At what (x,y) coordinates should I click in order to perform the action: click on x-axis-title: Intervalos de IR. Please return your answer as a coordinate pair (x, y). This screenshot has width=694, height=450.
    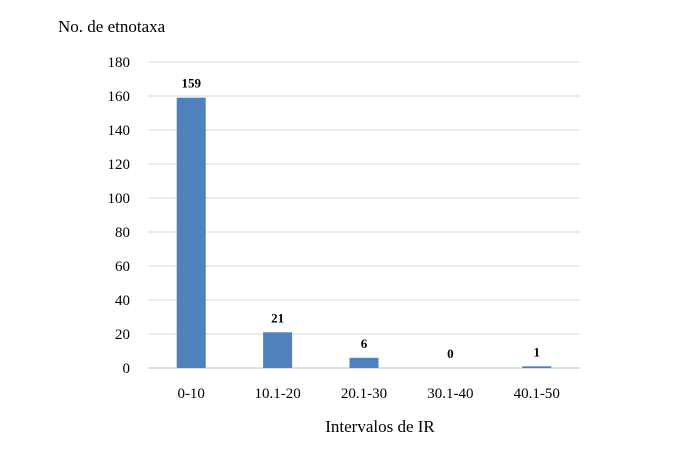
    Looking at the image, I should click on (380, 426).